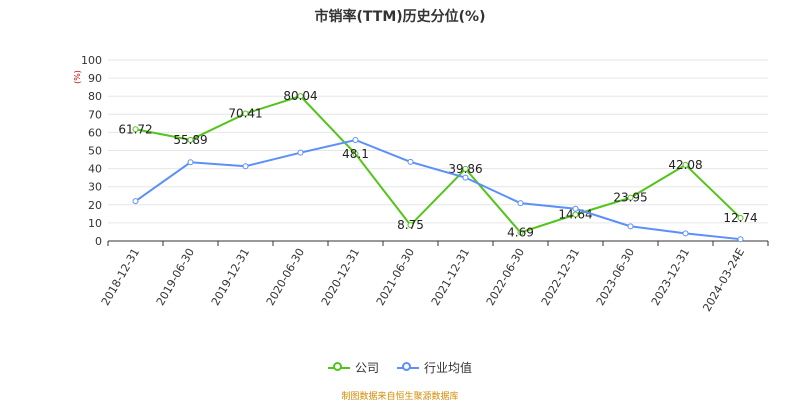  I want to click on x-tick-label: 2021-06-30, so click(395, 277).